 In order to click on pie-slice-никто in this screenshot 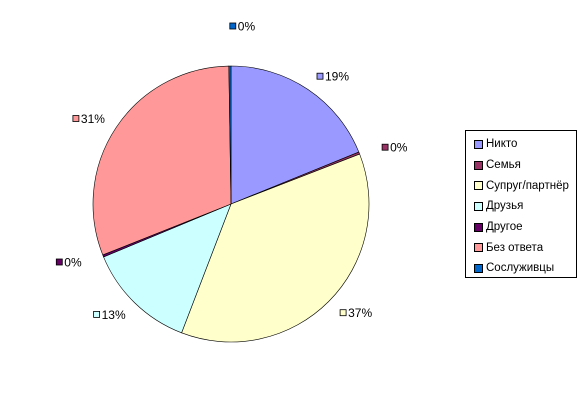, I will do `click(295, 135)`.